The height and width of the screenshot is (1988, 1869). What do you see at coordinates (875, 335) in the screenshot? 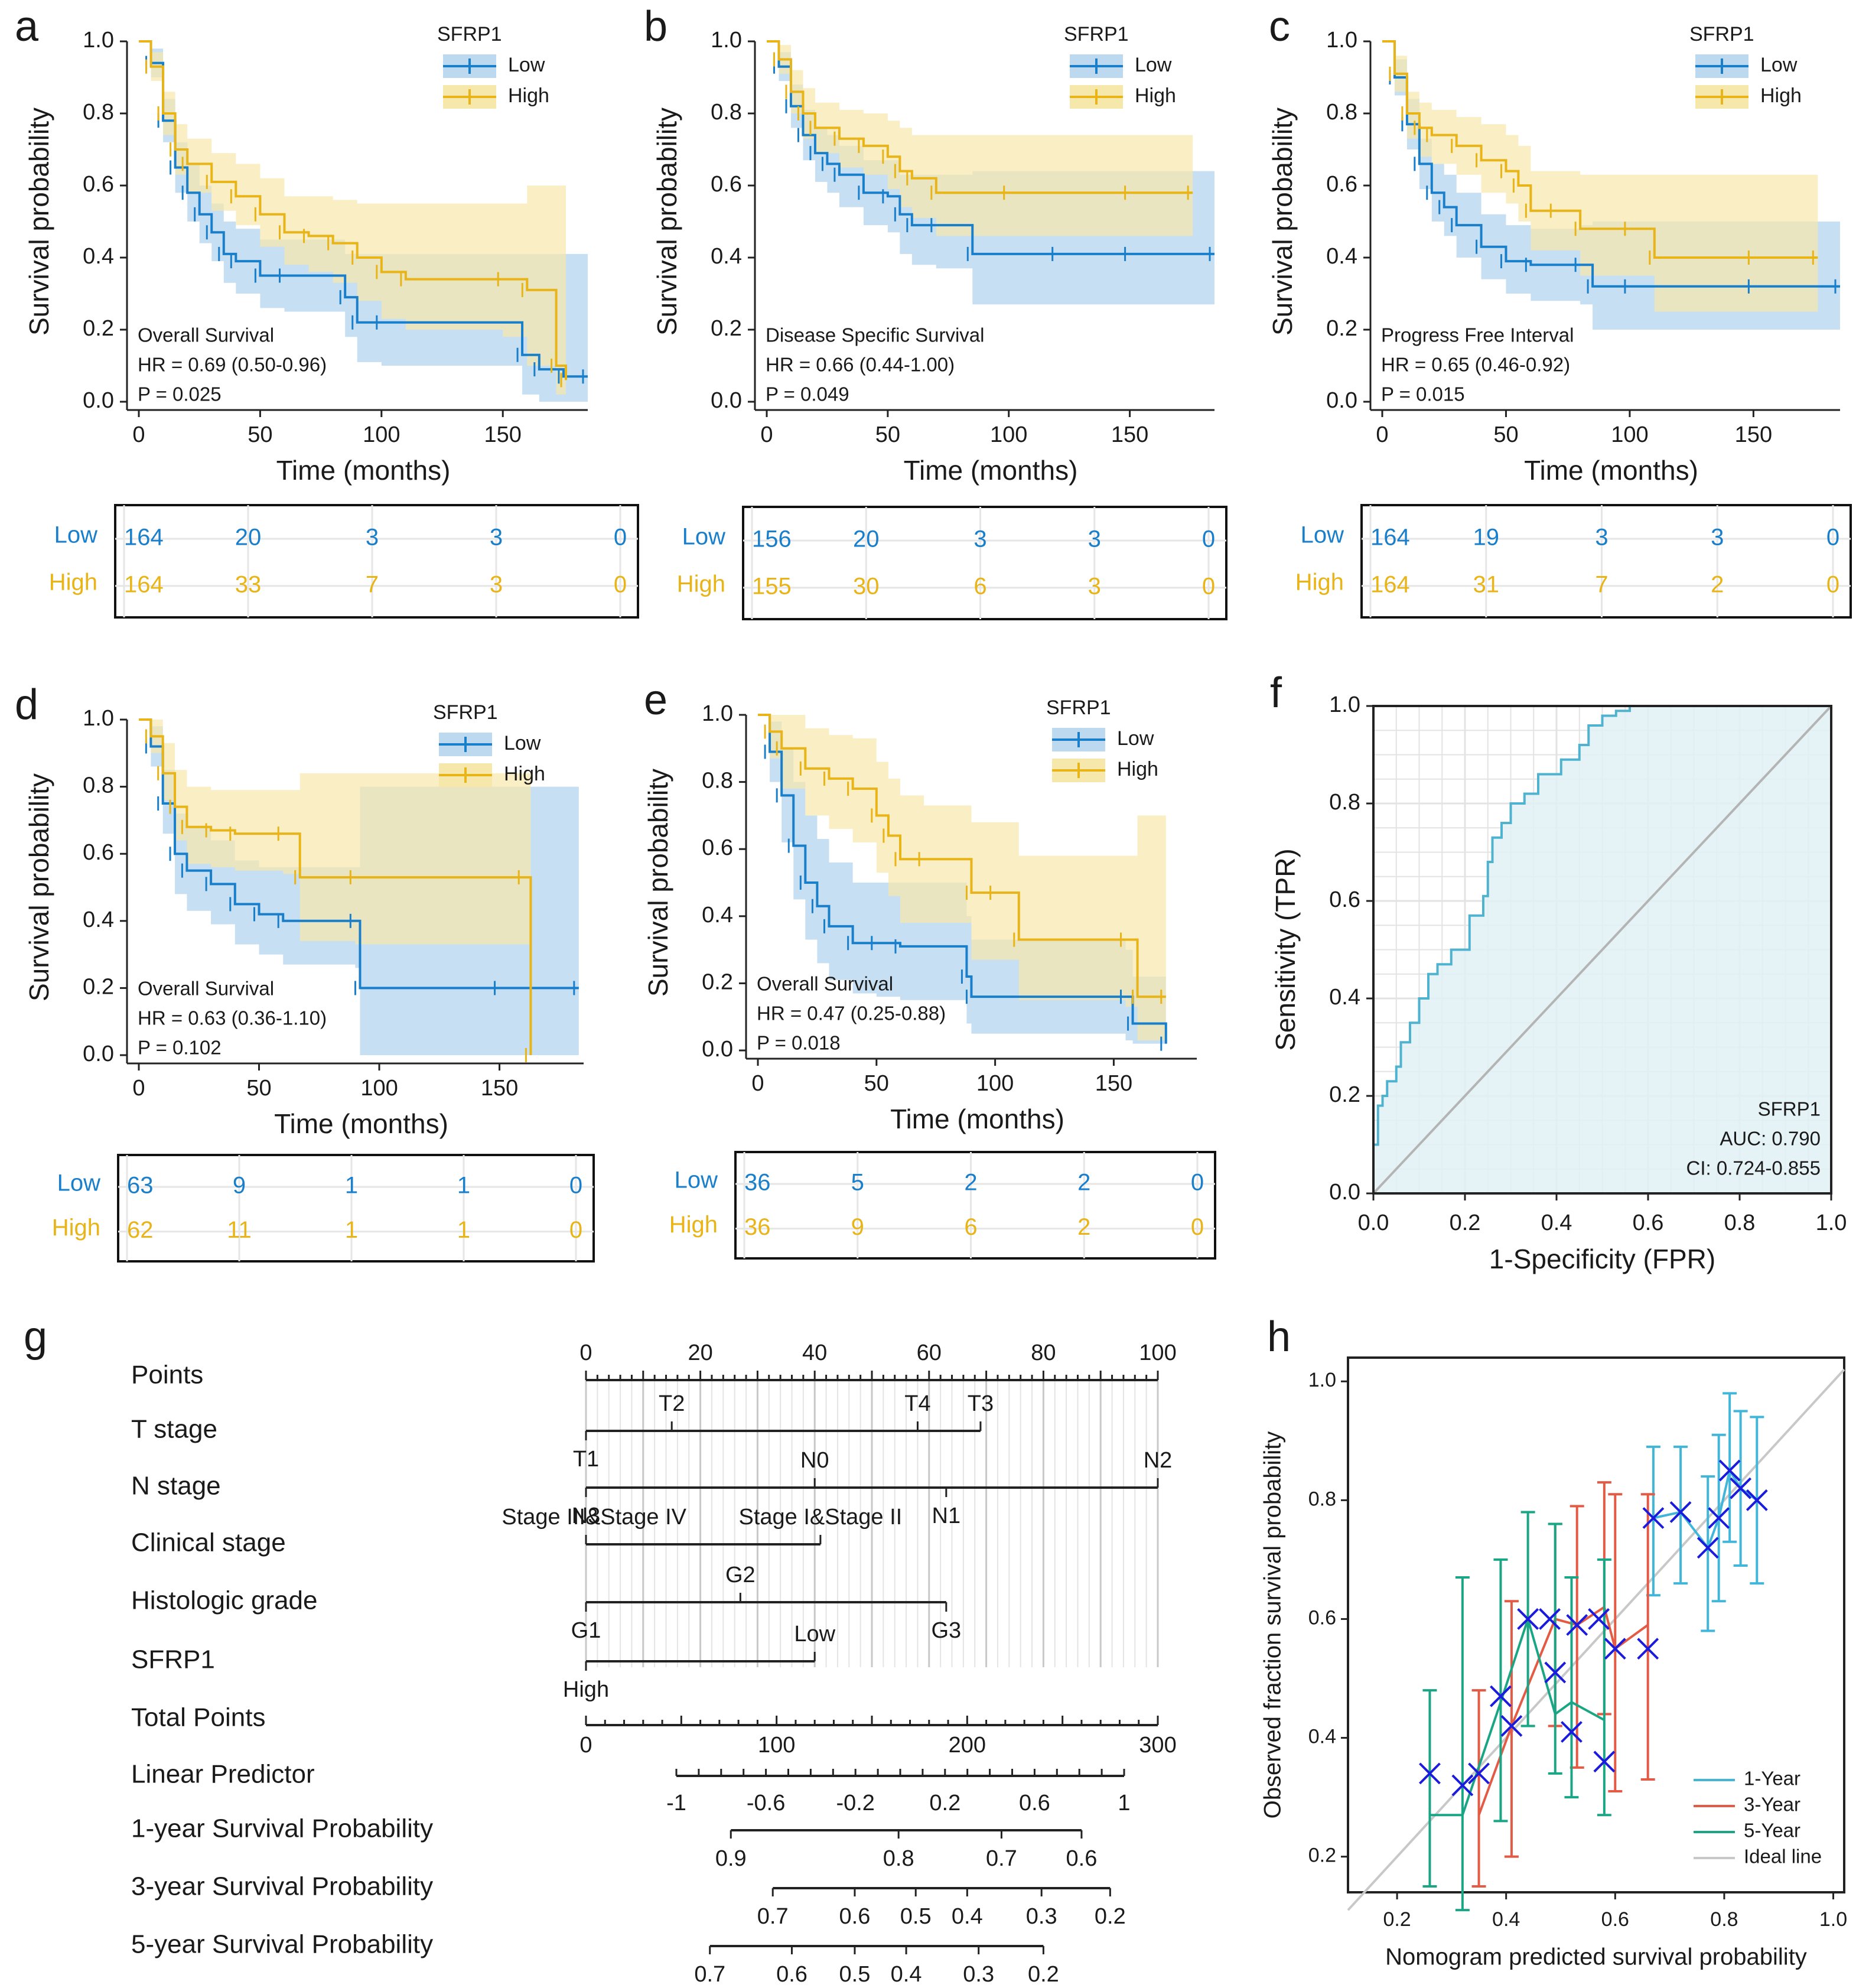
I see `annotation-line: Disease Specific Survival` at bounding box center [875, 335].